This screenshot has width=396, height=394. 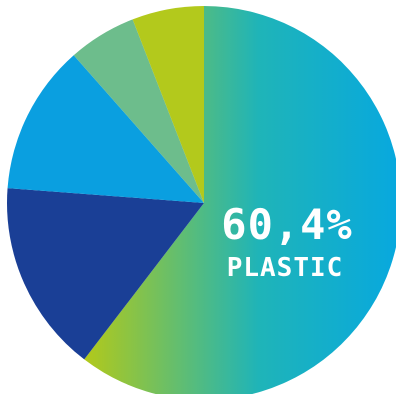 What do you see at coordinates (286, 224) in the screenshot?
I see `slice-value-label-plastic: 60,4%` at bounding box center [286, 224].